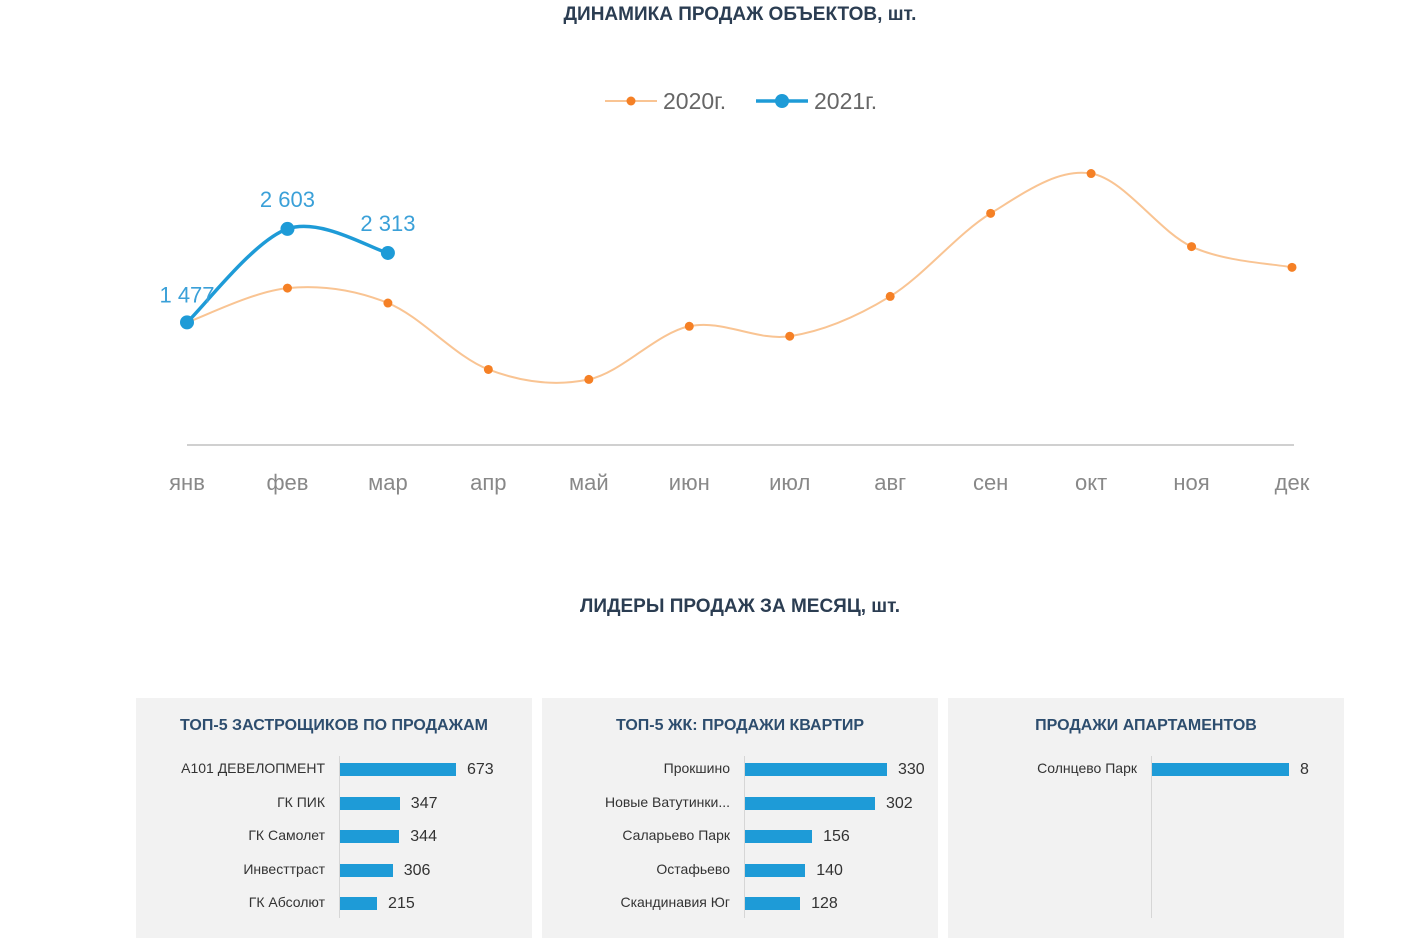  I want to click on bar-value: 140, so click(829, 870).